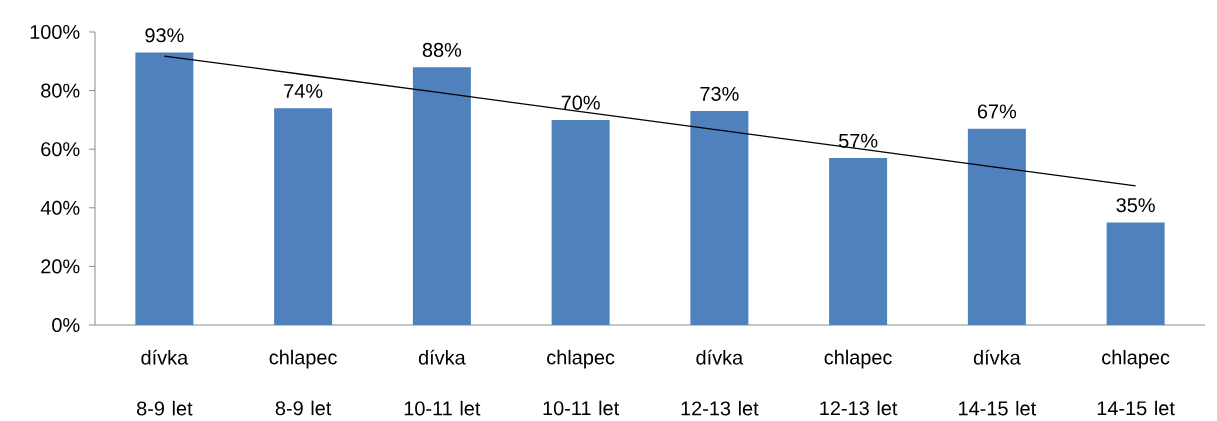  What do you see at coordinates (66, 325) in the screenshot?
I see `y-tick-label: 0%` at bounding box center [66, 325].